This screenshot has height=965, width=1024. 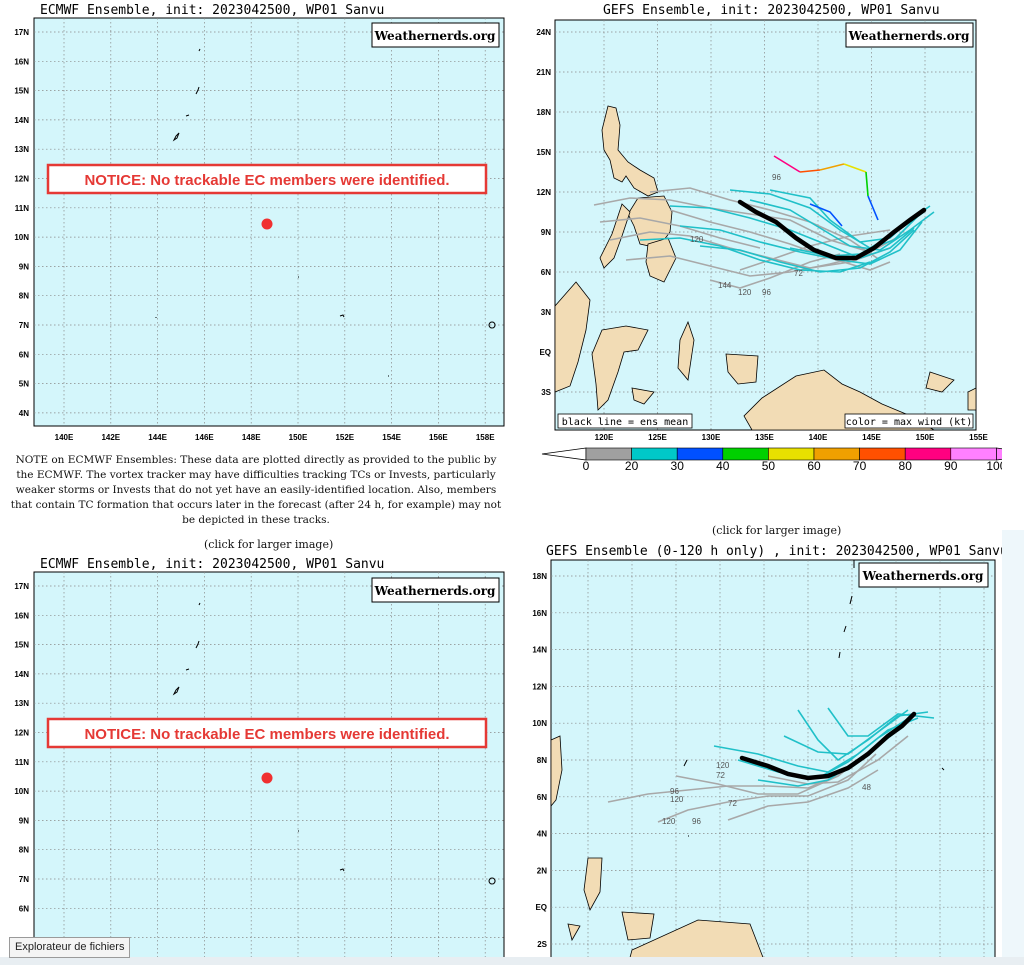 What do you see at coordinates (826, 191) in the screenshot?
I see `gefs-top-strong-track` at bounding box center [826, 191].